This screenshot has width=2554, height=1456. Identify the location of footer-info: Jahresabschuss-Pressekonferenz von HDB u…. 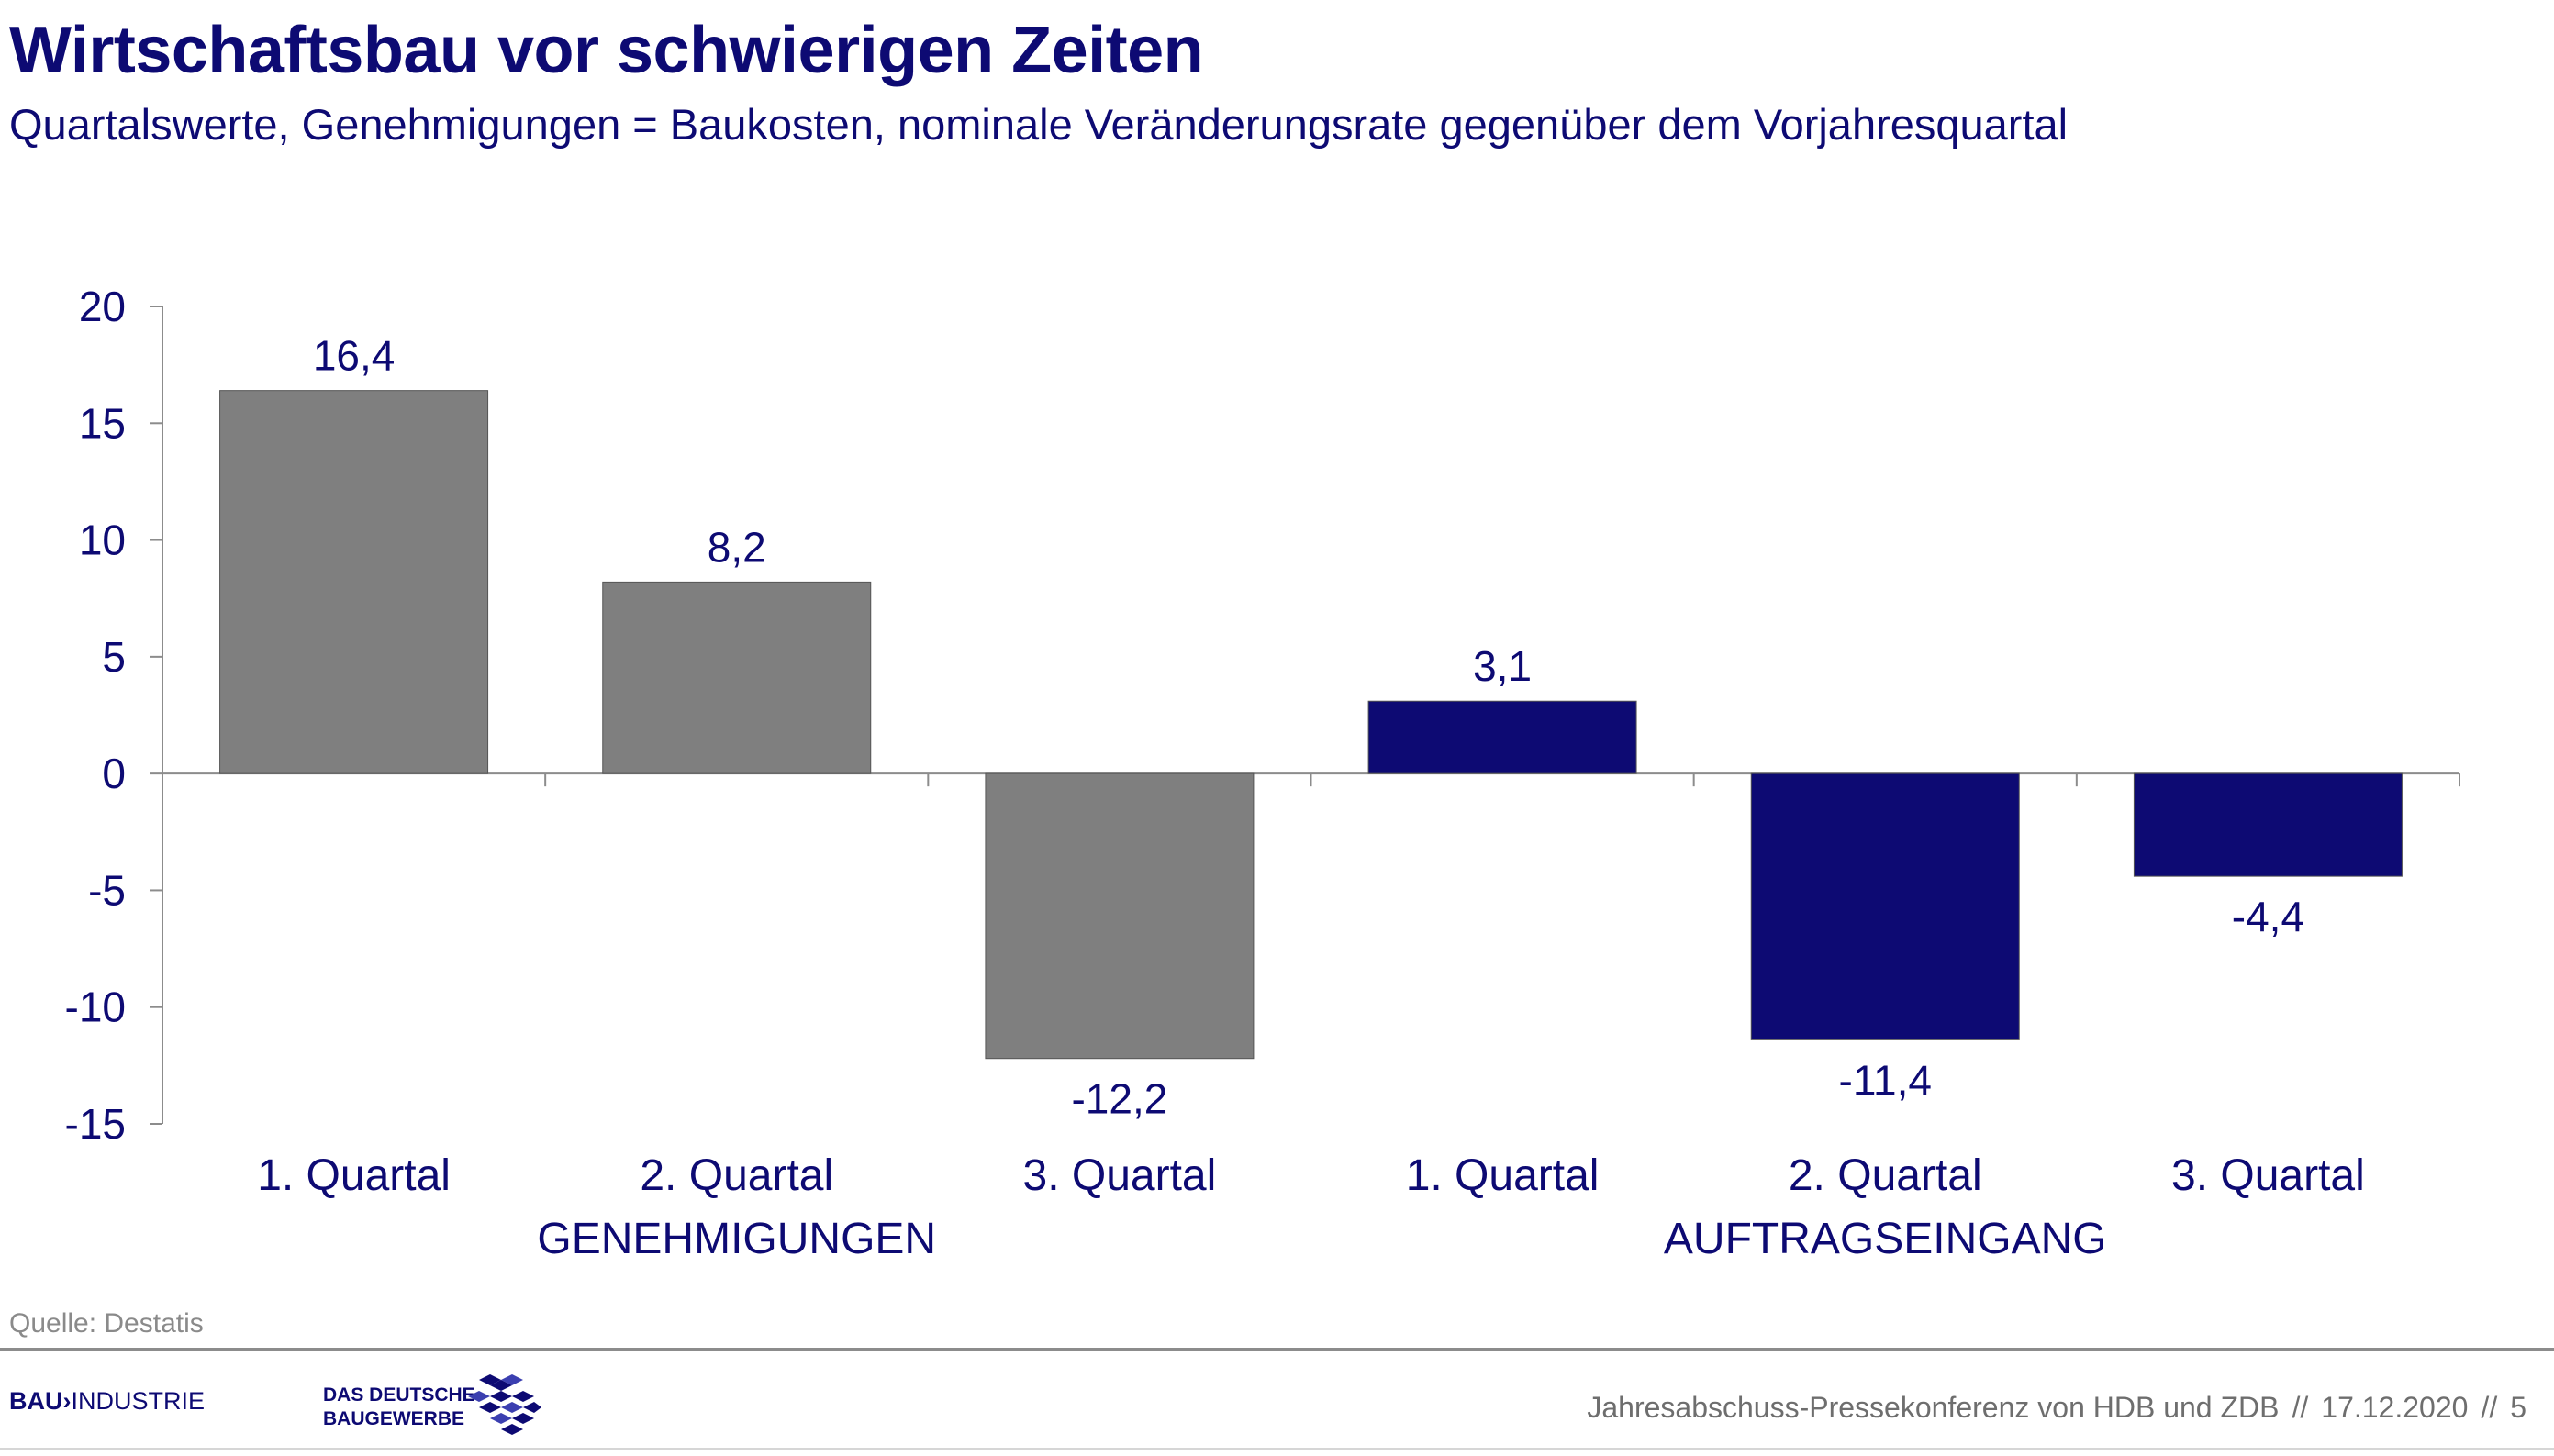
(2056, 1408).